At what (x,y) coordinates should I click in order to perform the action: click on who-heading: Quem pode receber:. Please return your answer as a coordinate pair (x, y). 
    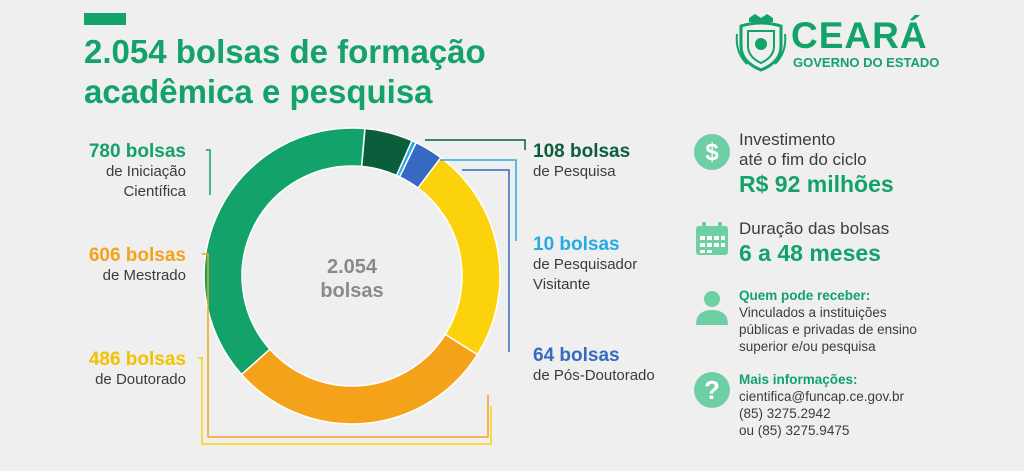
    Looking at the image, I should click on (805, 295).